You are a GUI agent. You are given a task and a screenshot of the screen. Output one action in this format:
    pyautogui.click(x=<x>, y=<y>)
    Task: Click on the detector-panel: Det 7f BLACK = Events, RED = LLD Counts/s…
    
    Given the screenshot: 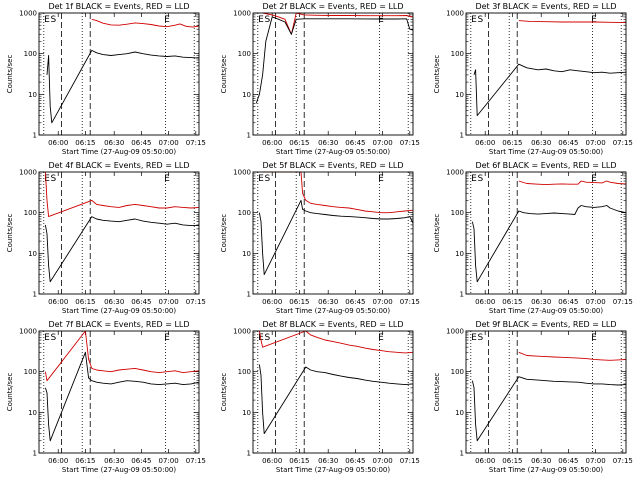 What is the action you would take?
    pyautogui.click(x=106, y=397)
    